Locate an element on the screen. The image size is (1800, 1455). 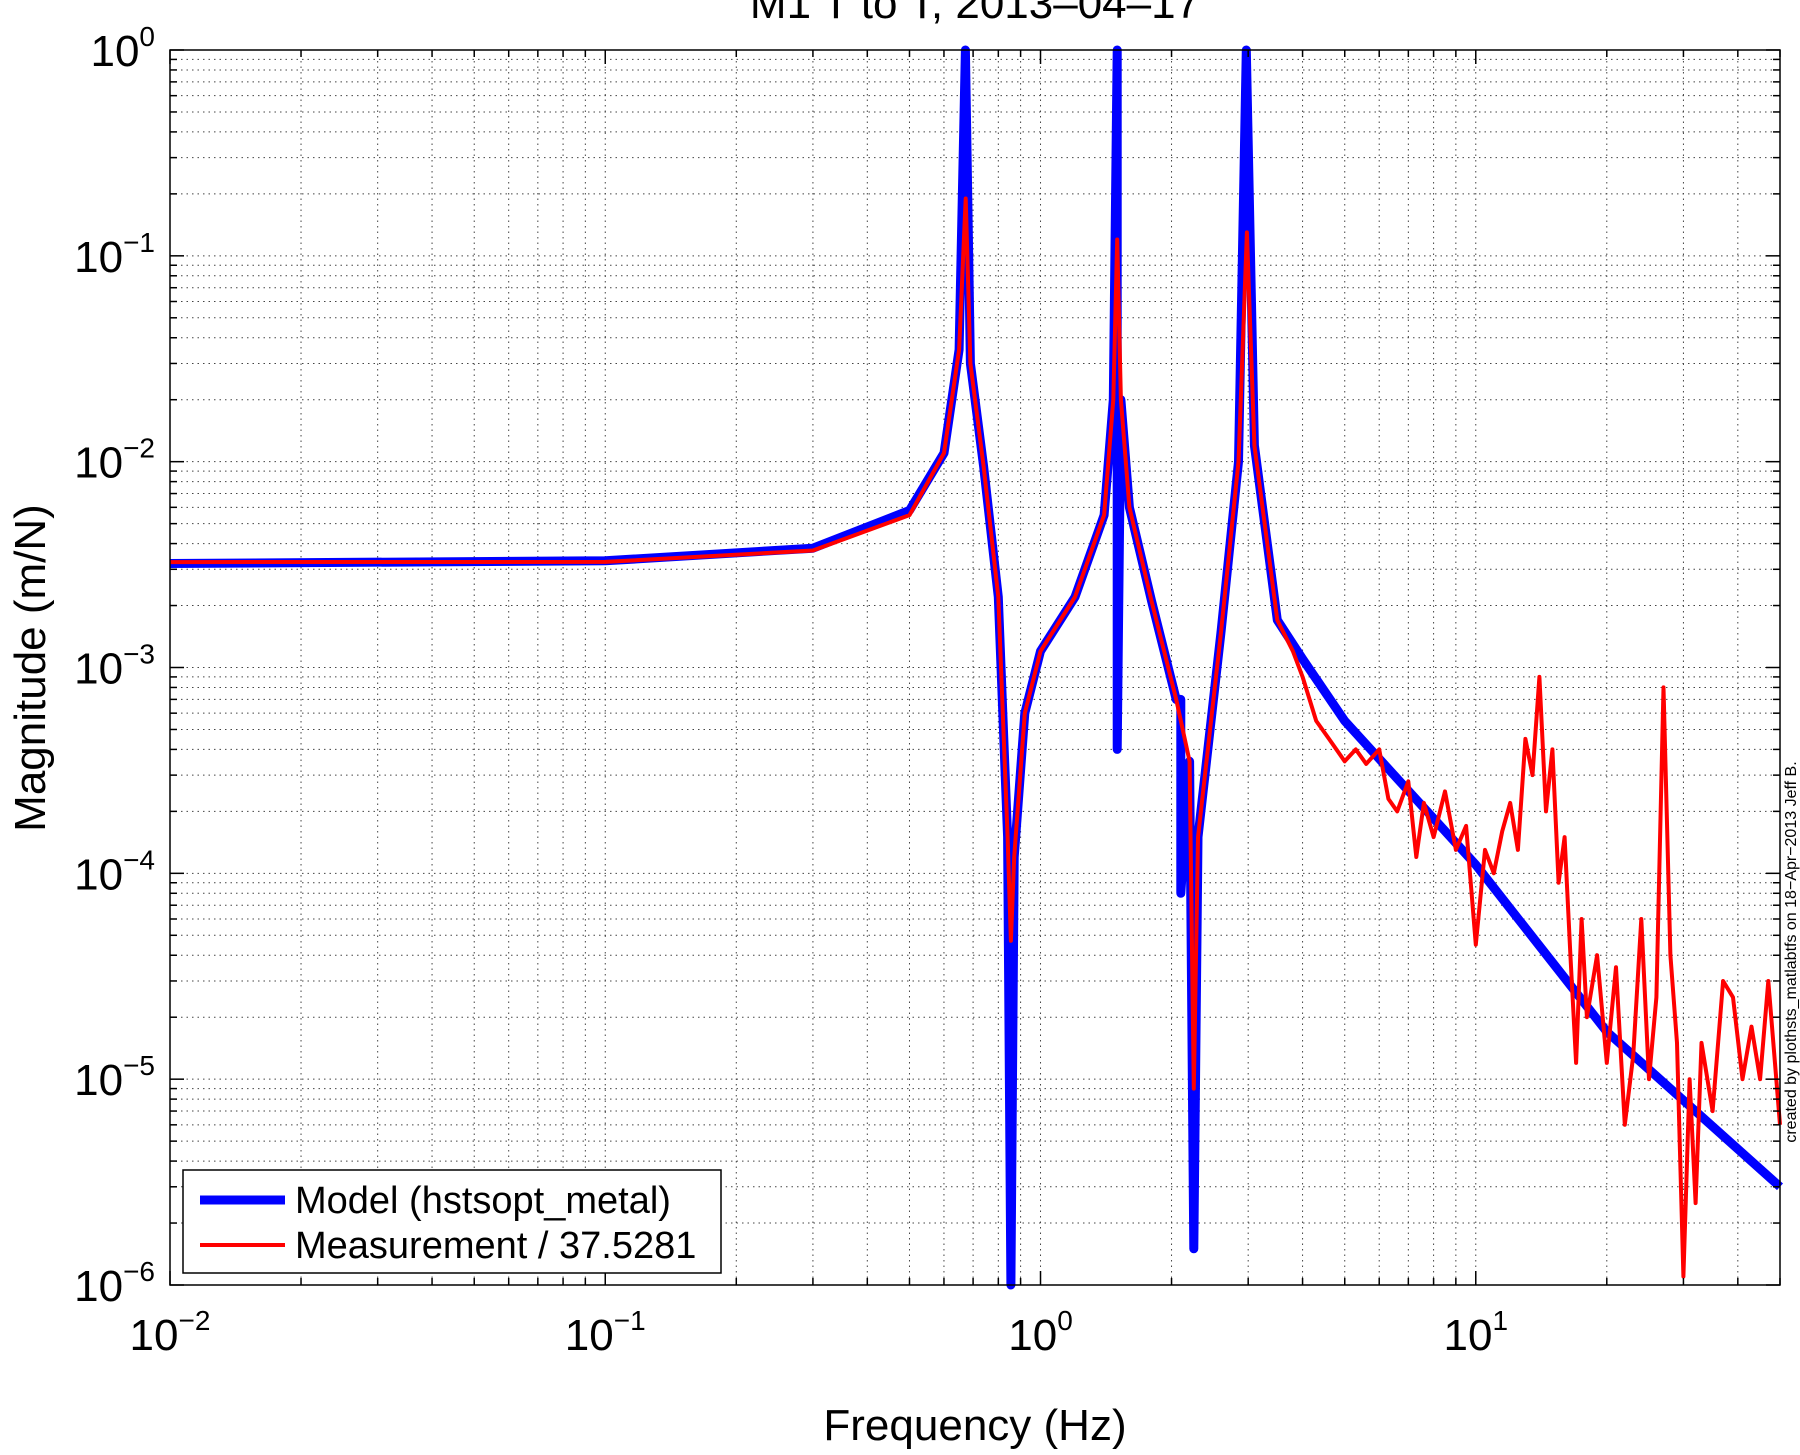
x-tick-label: 10¹ is located at coordinates (1476, 1332).